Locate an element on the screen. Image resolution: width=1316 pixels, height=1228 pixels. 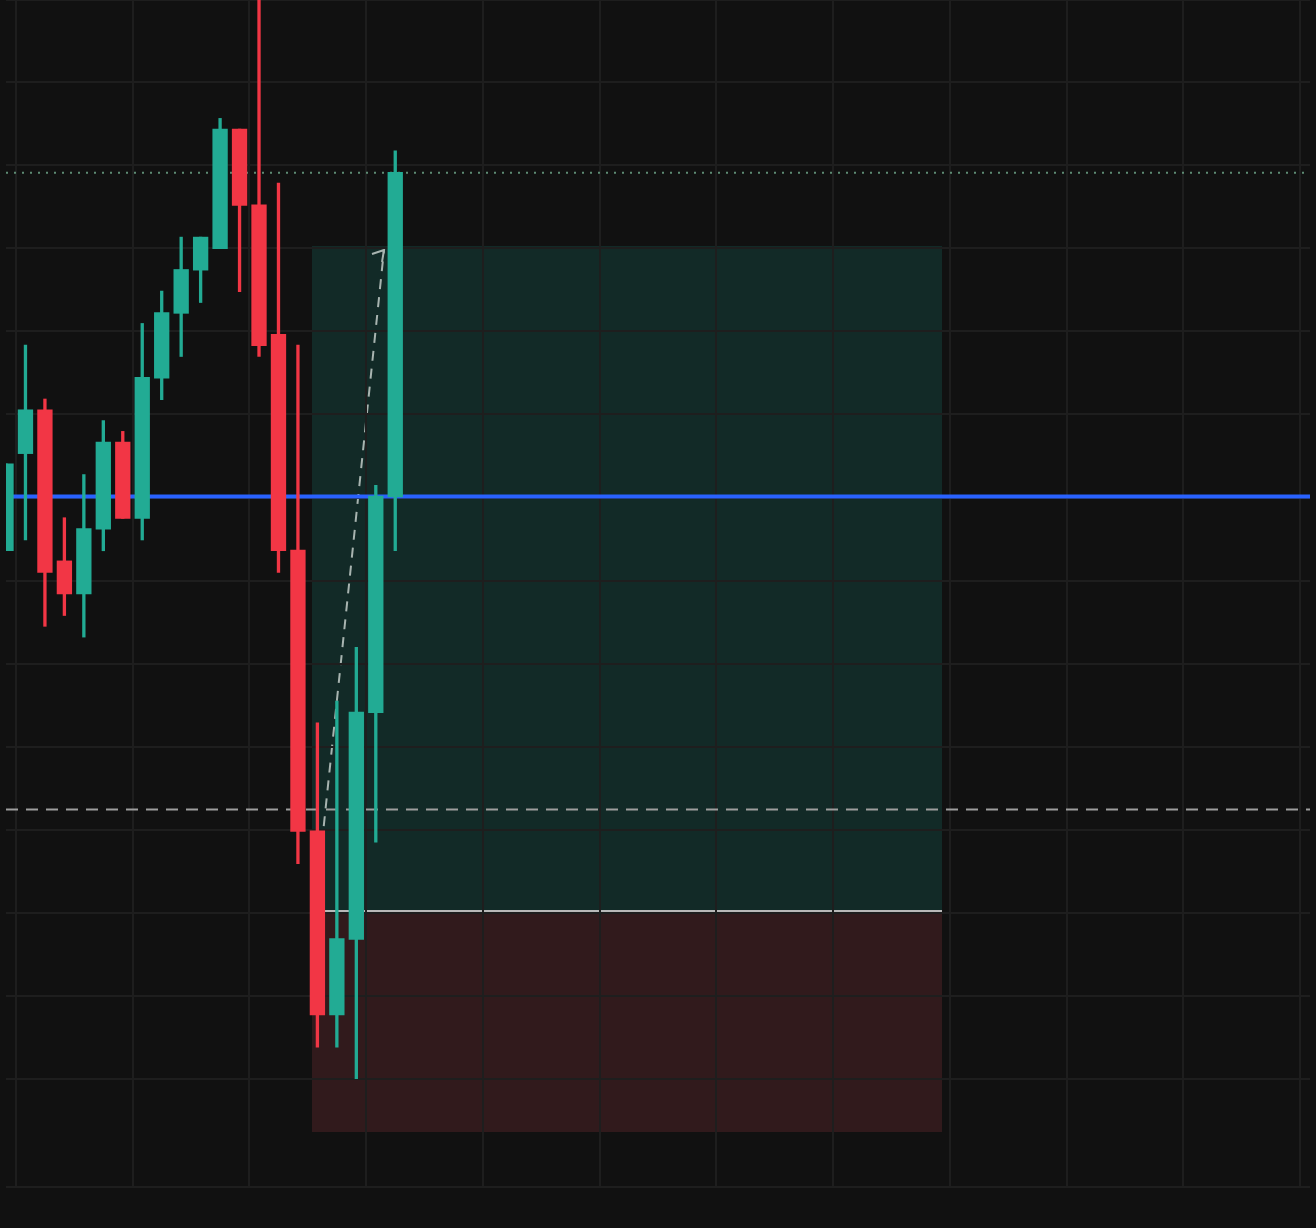
candlestick is located at coordinates (337, 874).